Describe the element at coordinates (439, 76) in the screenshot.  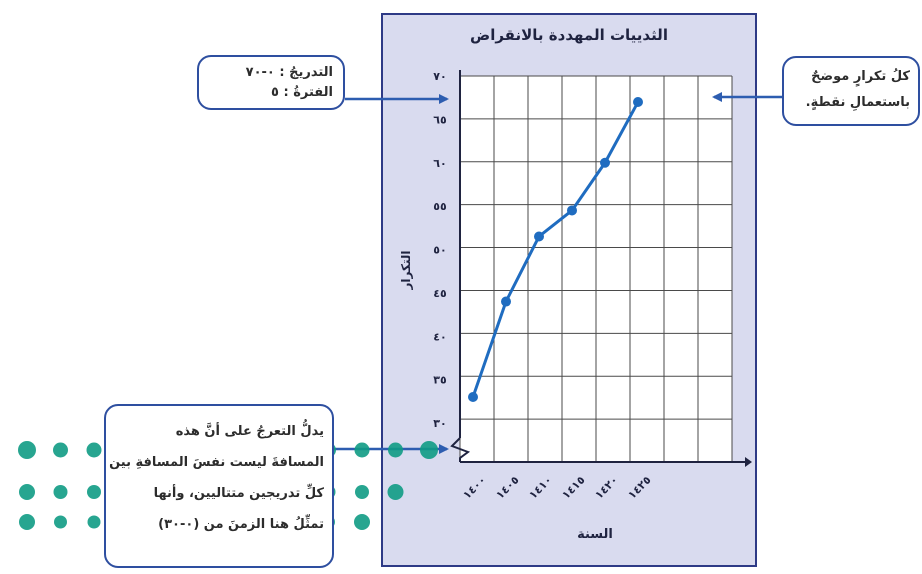
I see `y-tick-label: ٧٠` at that location.